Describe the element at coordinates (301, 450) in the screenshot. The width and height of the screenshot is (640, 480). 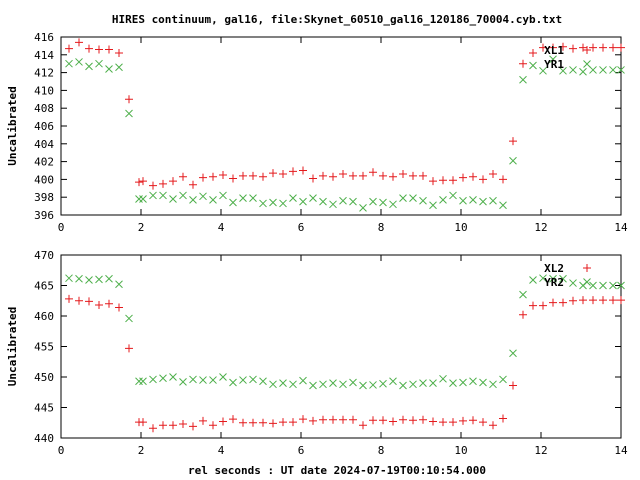
I see `x-tick-label: 6` at that location.